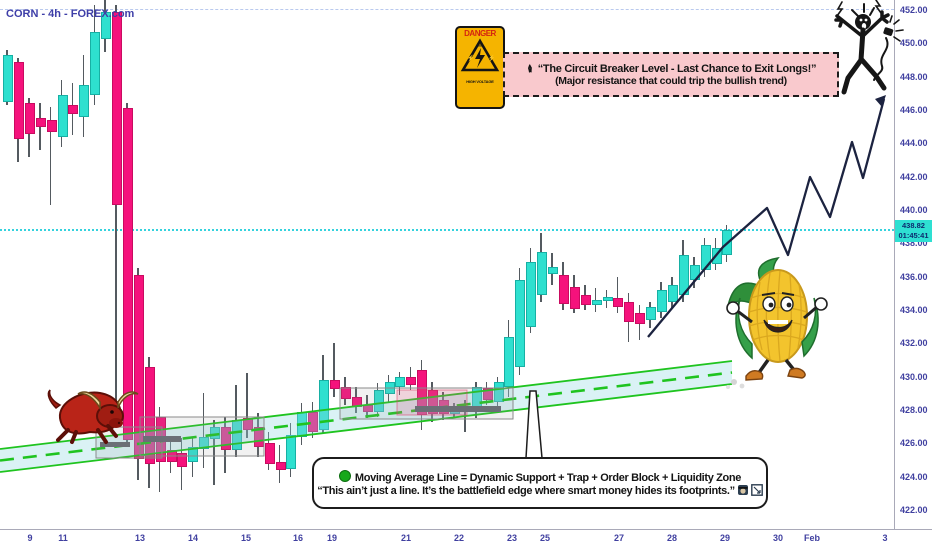 This screenshot has width=932, height=550. Describe the element at coordinates (914, 276) in the screenshot. I see `price-axis-label: 436.00` at that location.